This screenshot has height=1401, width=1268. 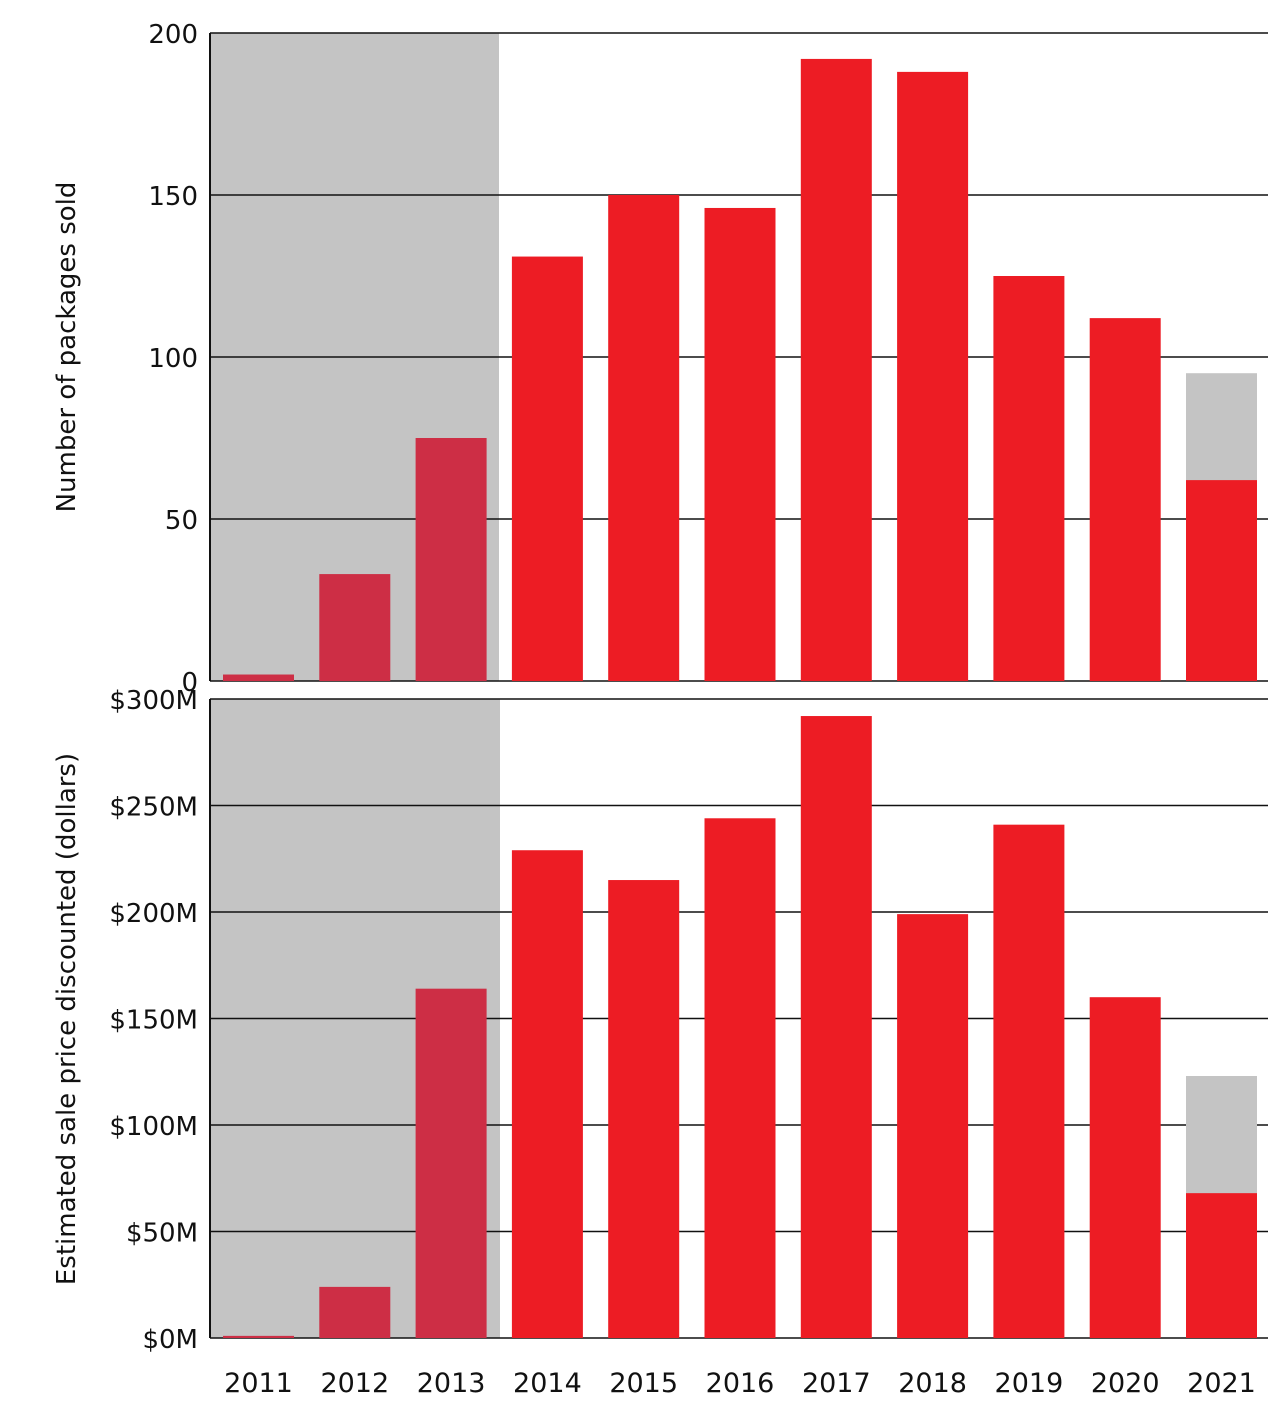 What do you see at coordinates (932, 1383) in the screenshot?
I see `x-tick-label: 2018` at bounding box center [932, 1383].